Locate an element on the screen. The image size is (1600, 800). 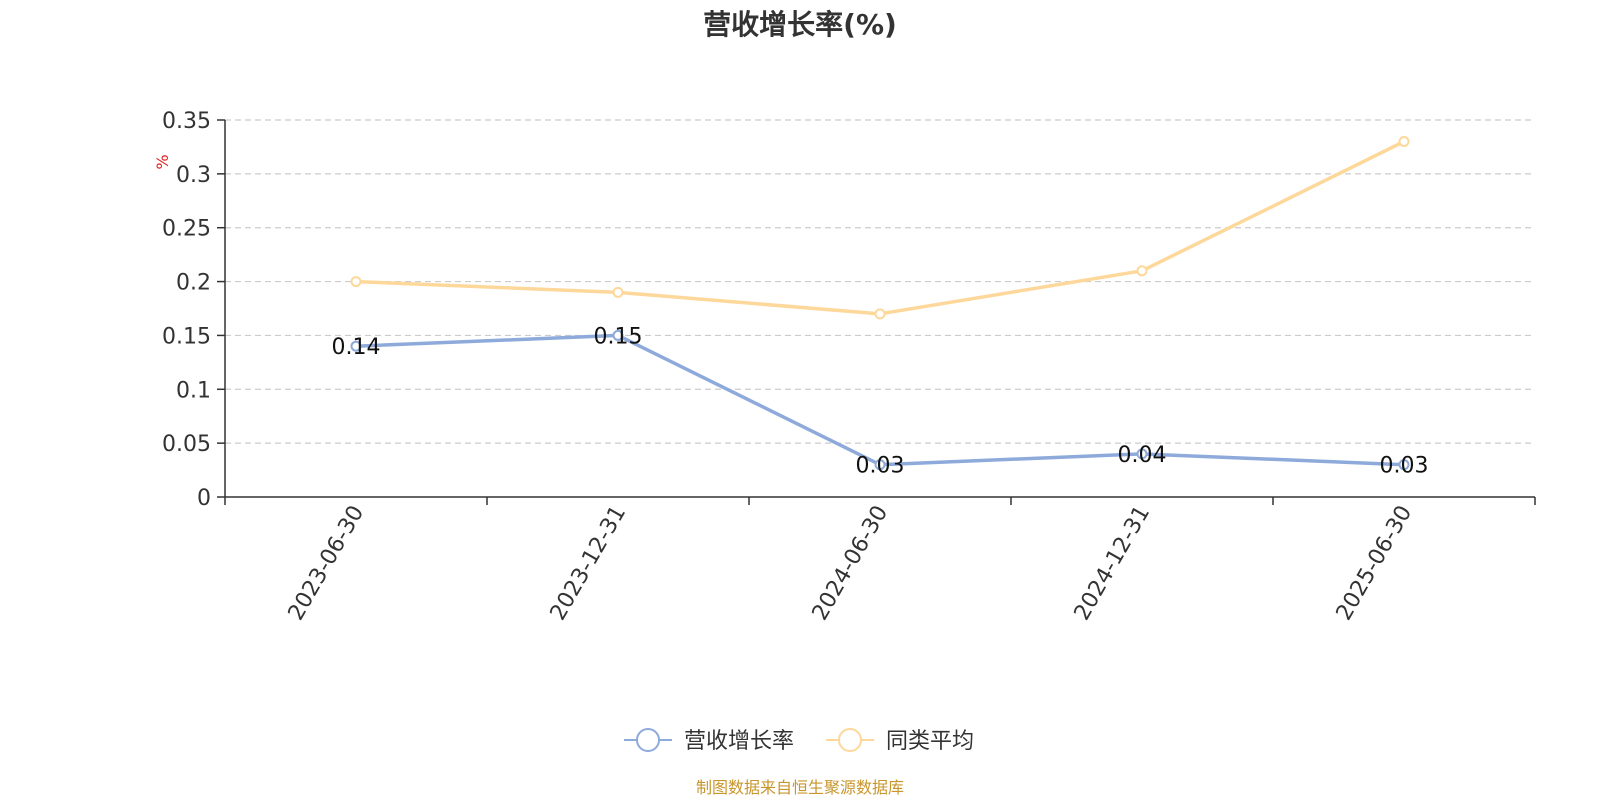
x-tick-label: 2024-12-31 is located at coordinates (1113, 563).